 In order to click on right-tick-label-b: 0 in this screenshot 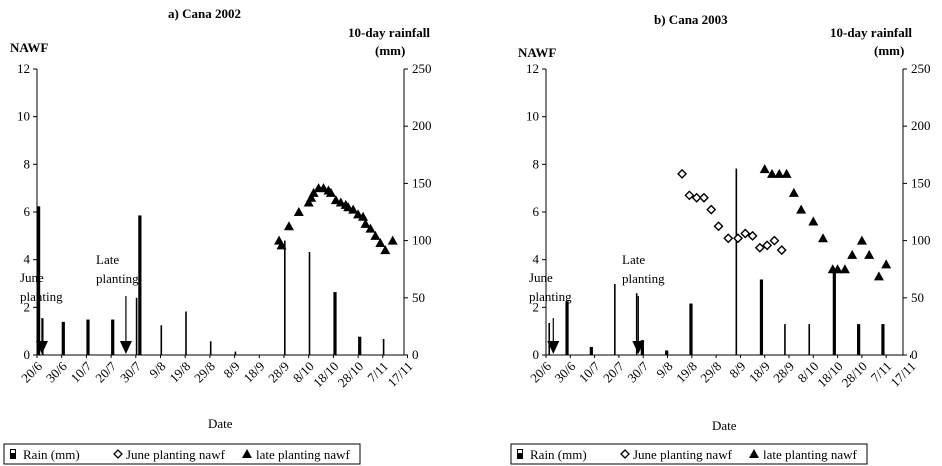, I will do `click(914, 354)`.